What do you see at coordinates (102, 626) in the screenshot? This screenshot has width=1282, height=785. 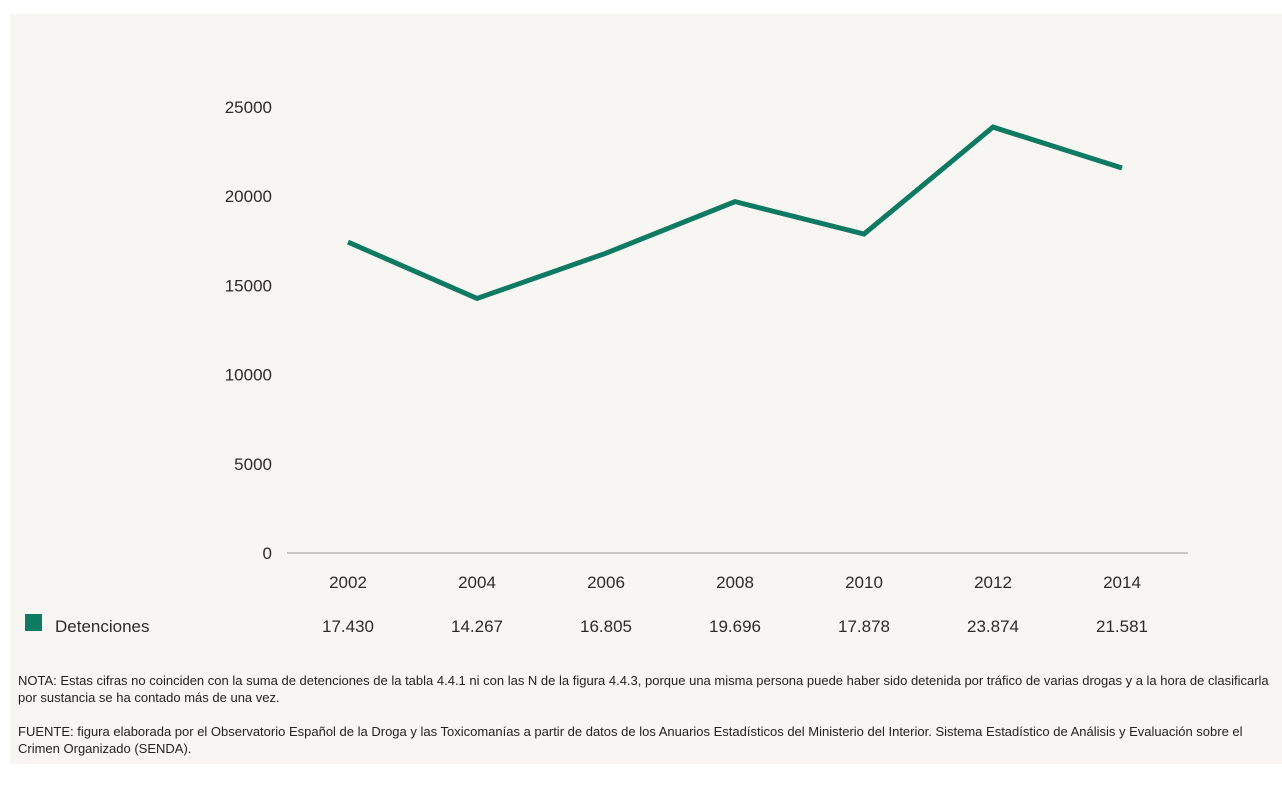 I see `legend-label-detenciones: Detenciones` at bounding box center [102, 626].